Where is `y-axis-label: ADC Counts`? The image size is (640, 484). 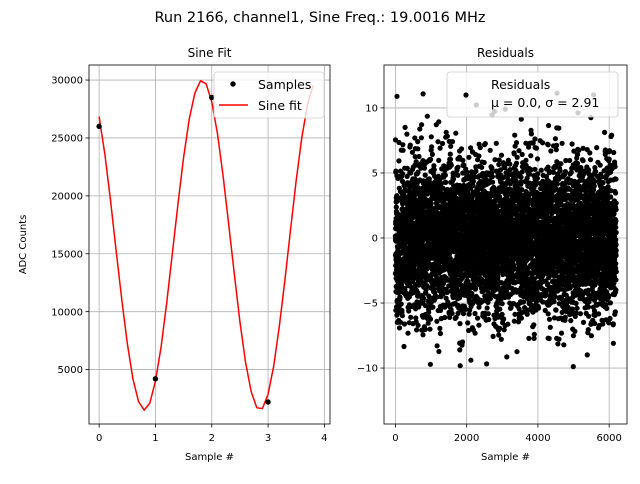 y-axis-label: ADC Counts is located at coordinates (23, 245).